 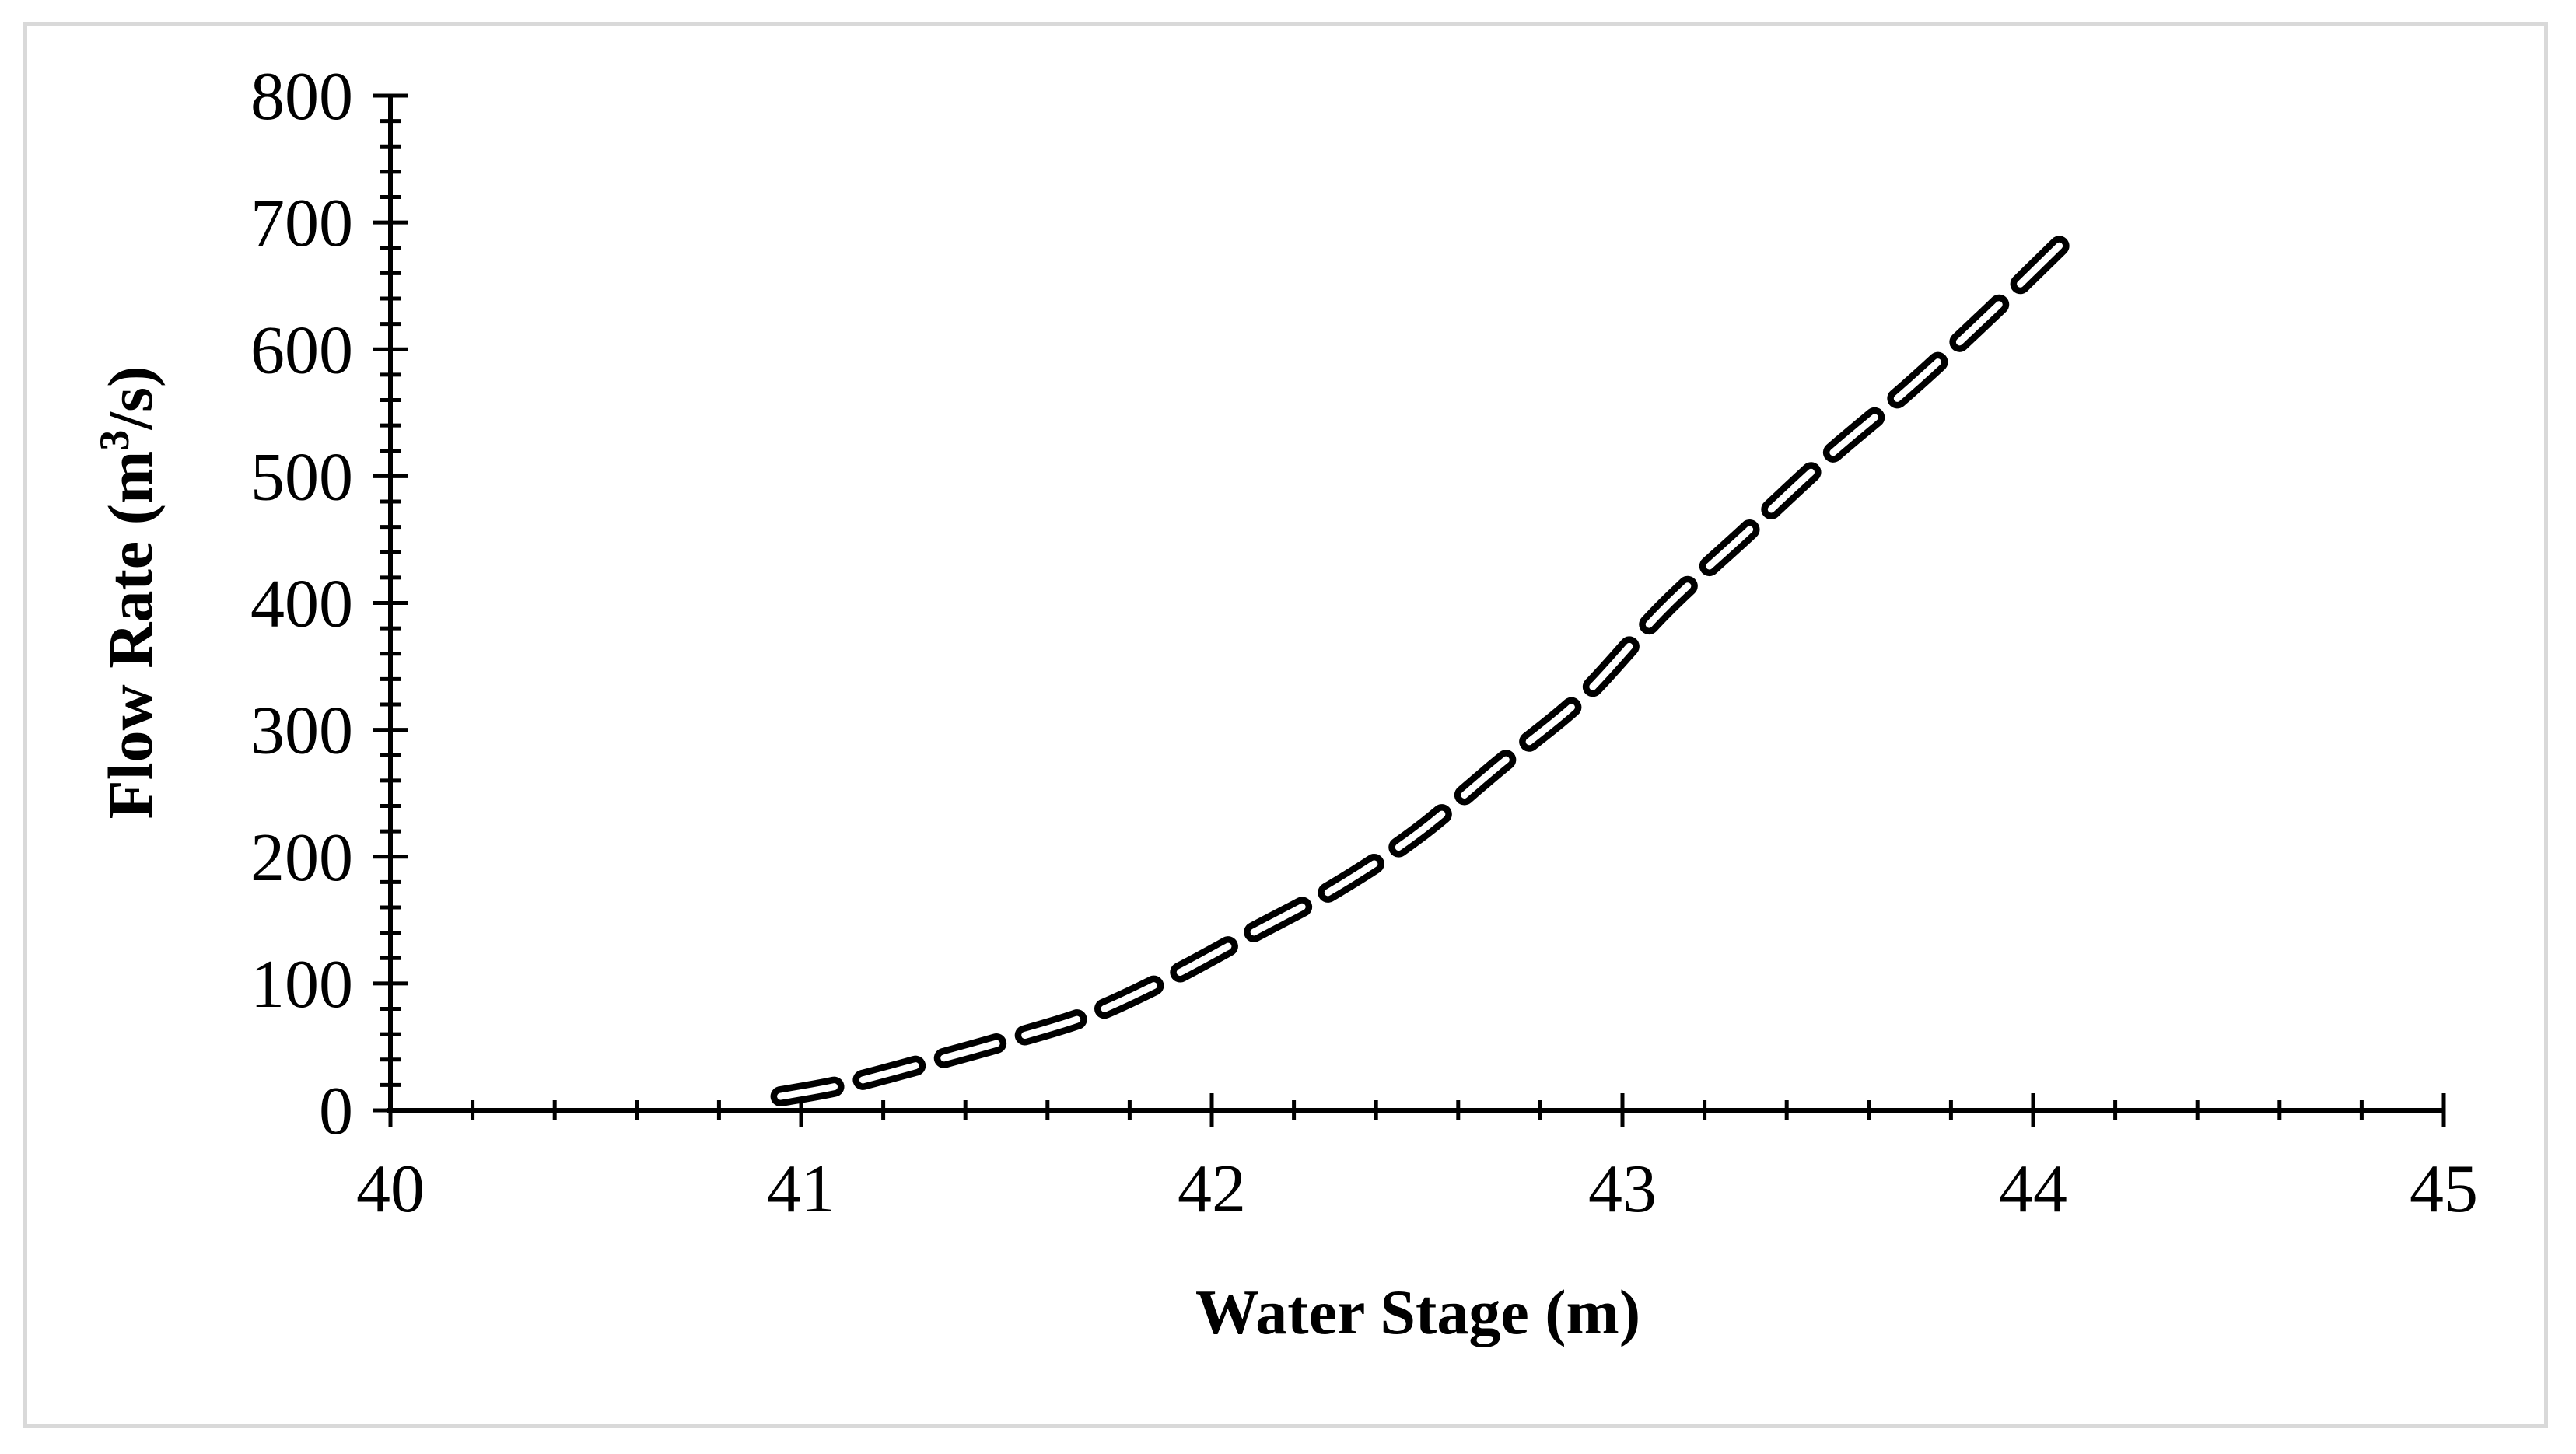 What do you see at coordinates (336, 1112) in the screenshot?
I see `y-tick-label: 0` at bounding box center [336, 1112].